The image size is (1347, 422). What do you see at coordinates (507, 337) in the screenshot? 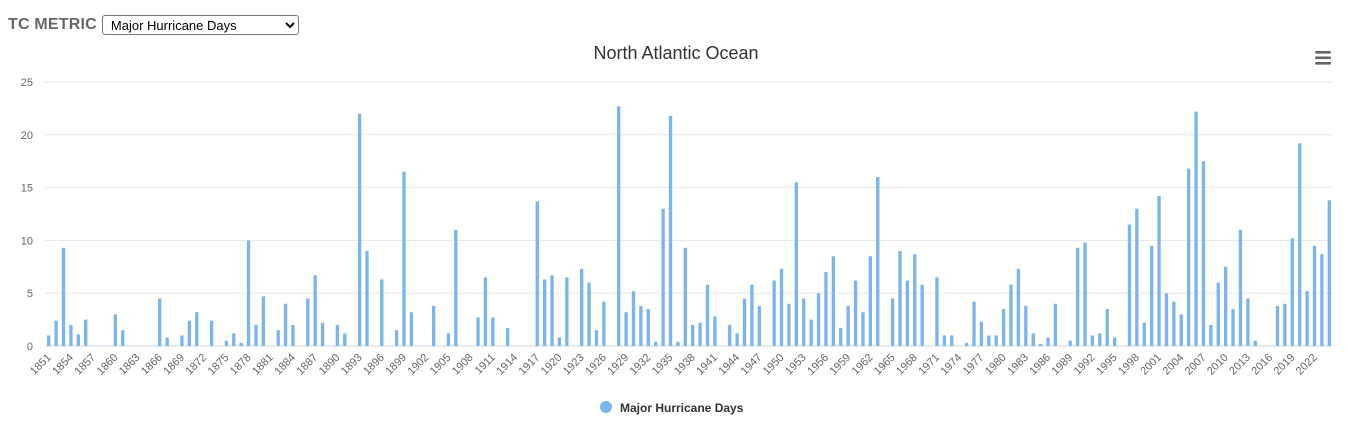
I see `bar-1913` at bounding box center [507, 337].